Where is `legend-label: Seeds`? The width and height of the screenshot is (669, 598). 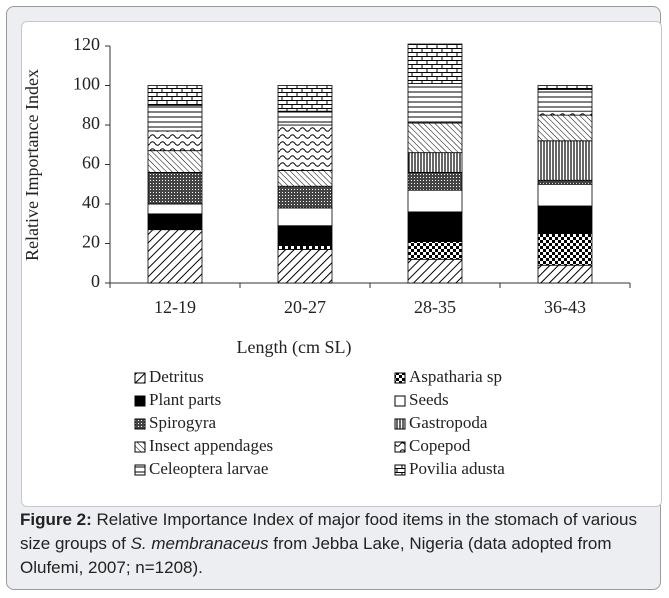
legend-label: Seeds is located at coordinates (429, 399).